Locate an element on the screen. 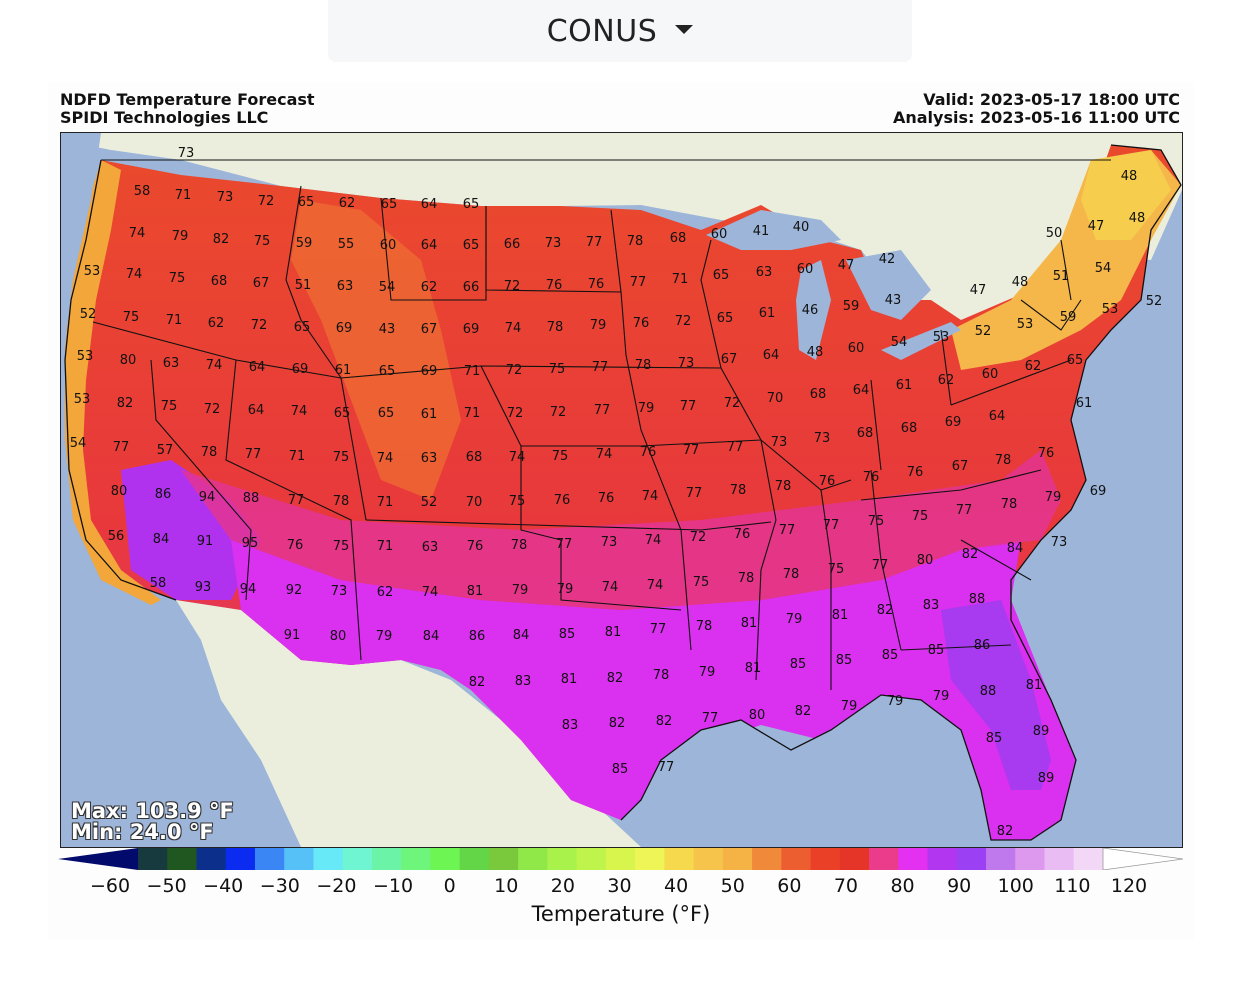 The image size is (1235, 990). map-value-label: 46 is located at coordinates (810, 310).